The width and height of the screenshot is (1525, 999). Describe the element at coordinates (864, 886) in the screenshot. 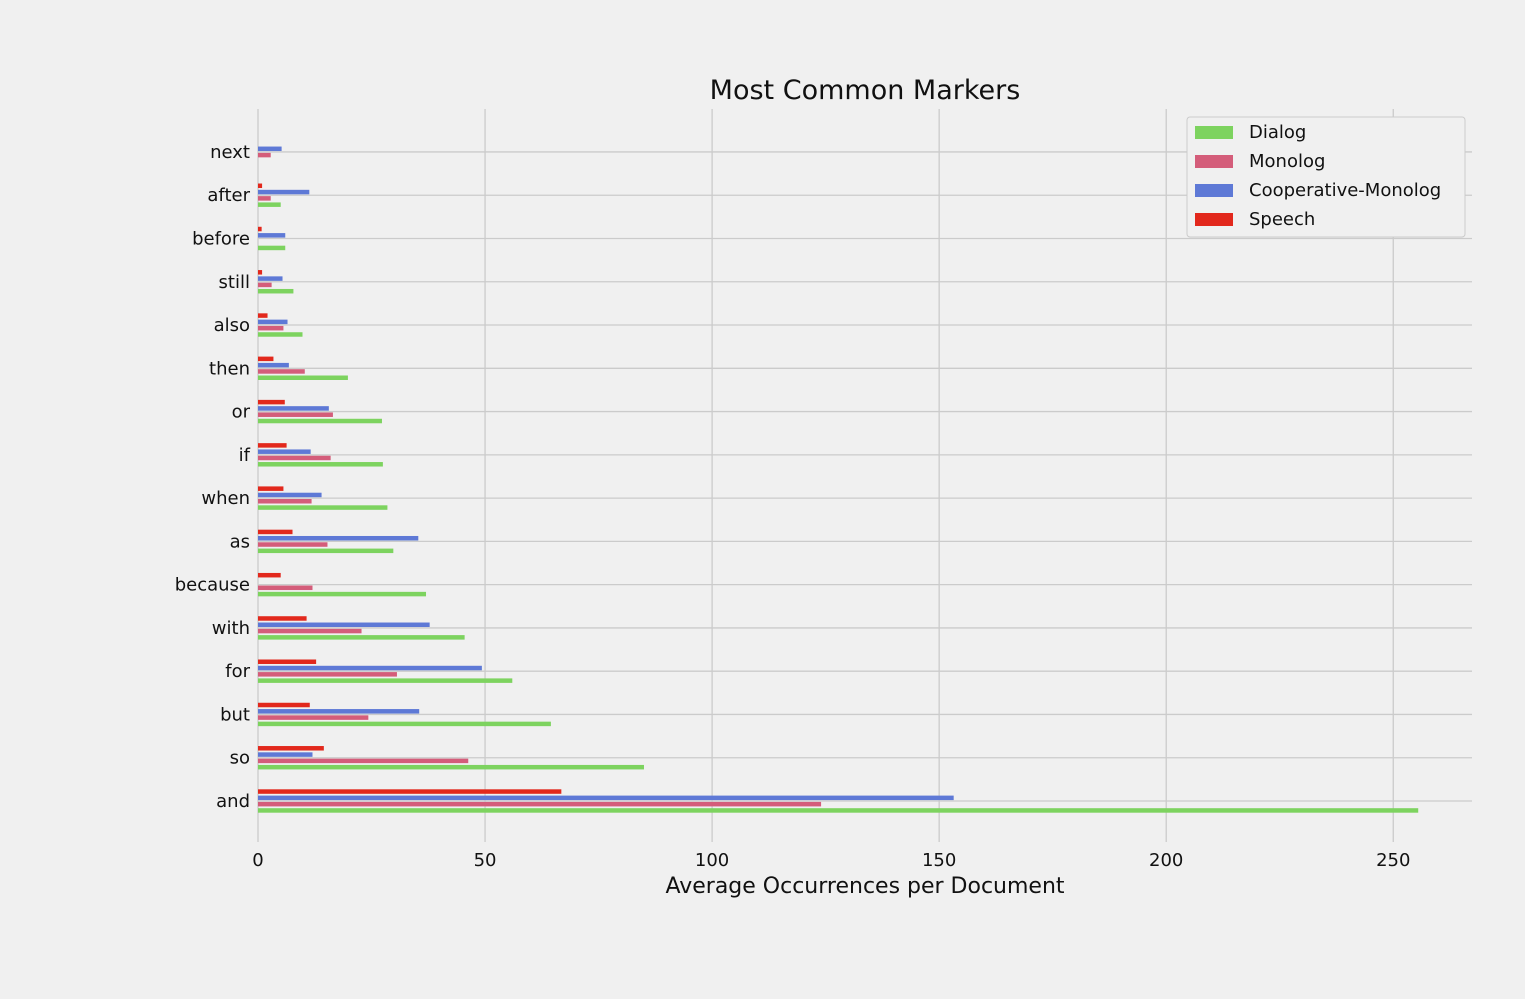

I see `x-axis-title: Average Occurrences per Document` at that location.